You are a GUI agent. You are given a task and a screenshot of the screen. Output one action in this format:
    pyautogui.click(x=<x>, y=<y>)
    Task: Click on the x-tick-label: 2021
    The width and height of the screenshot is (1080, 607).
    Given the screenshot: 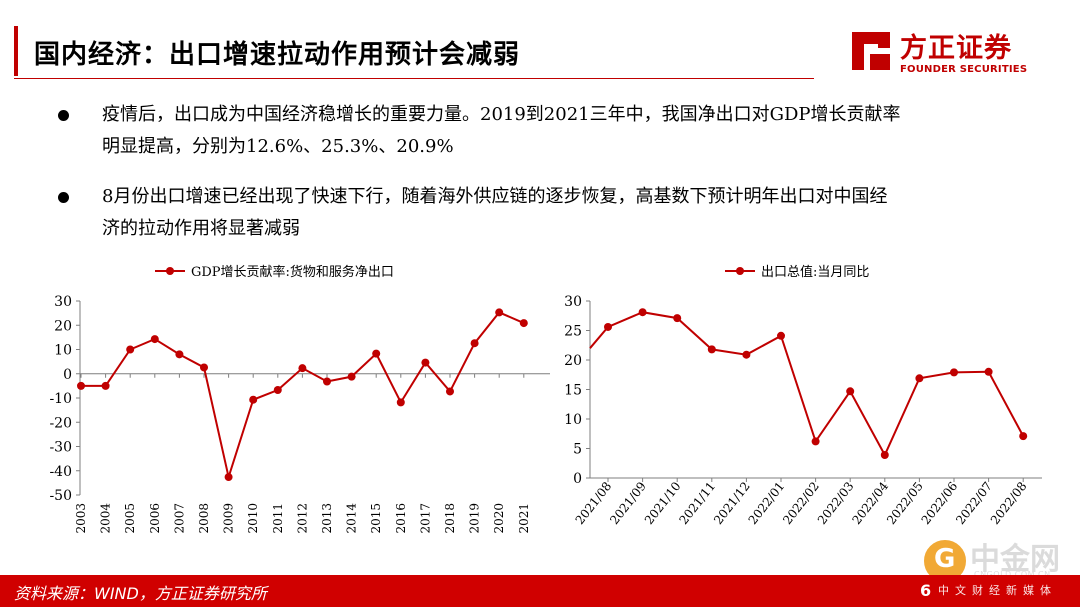 What is the action you would take?
    pyautogui.click(x=524, y=518)
    